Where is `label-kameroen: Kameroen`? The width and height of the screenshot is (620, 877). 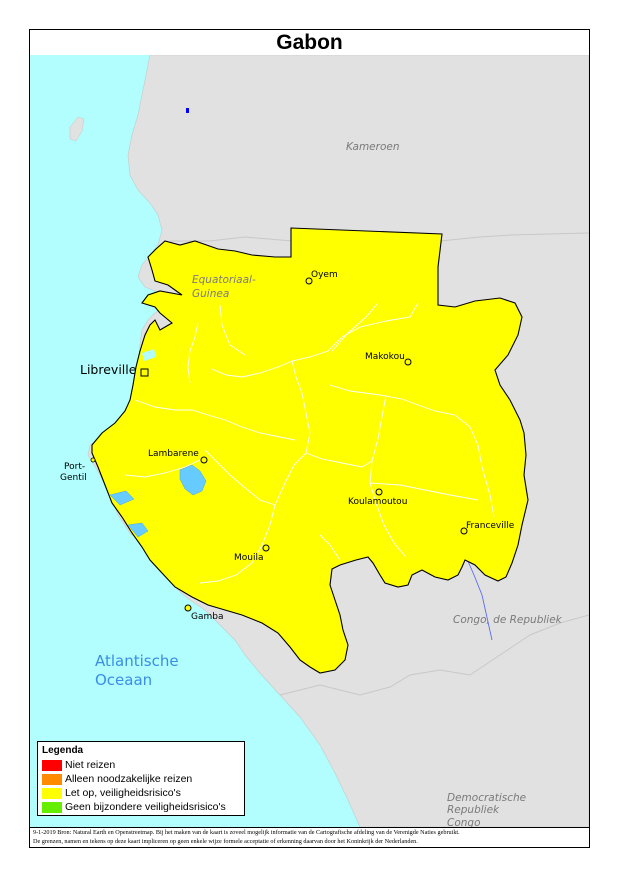
label-kameroen: Kameroen is located at coordinates (373, 147).